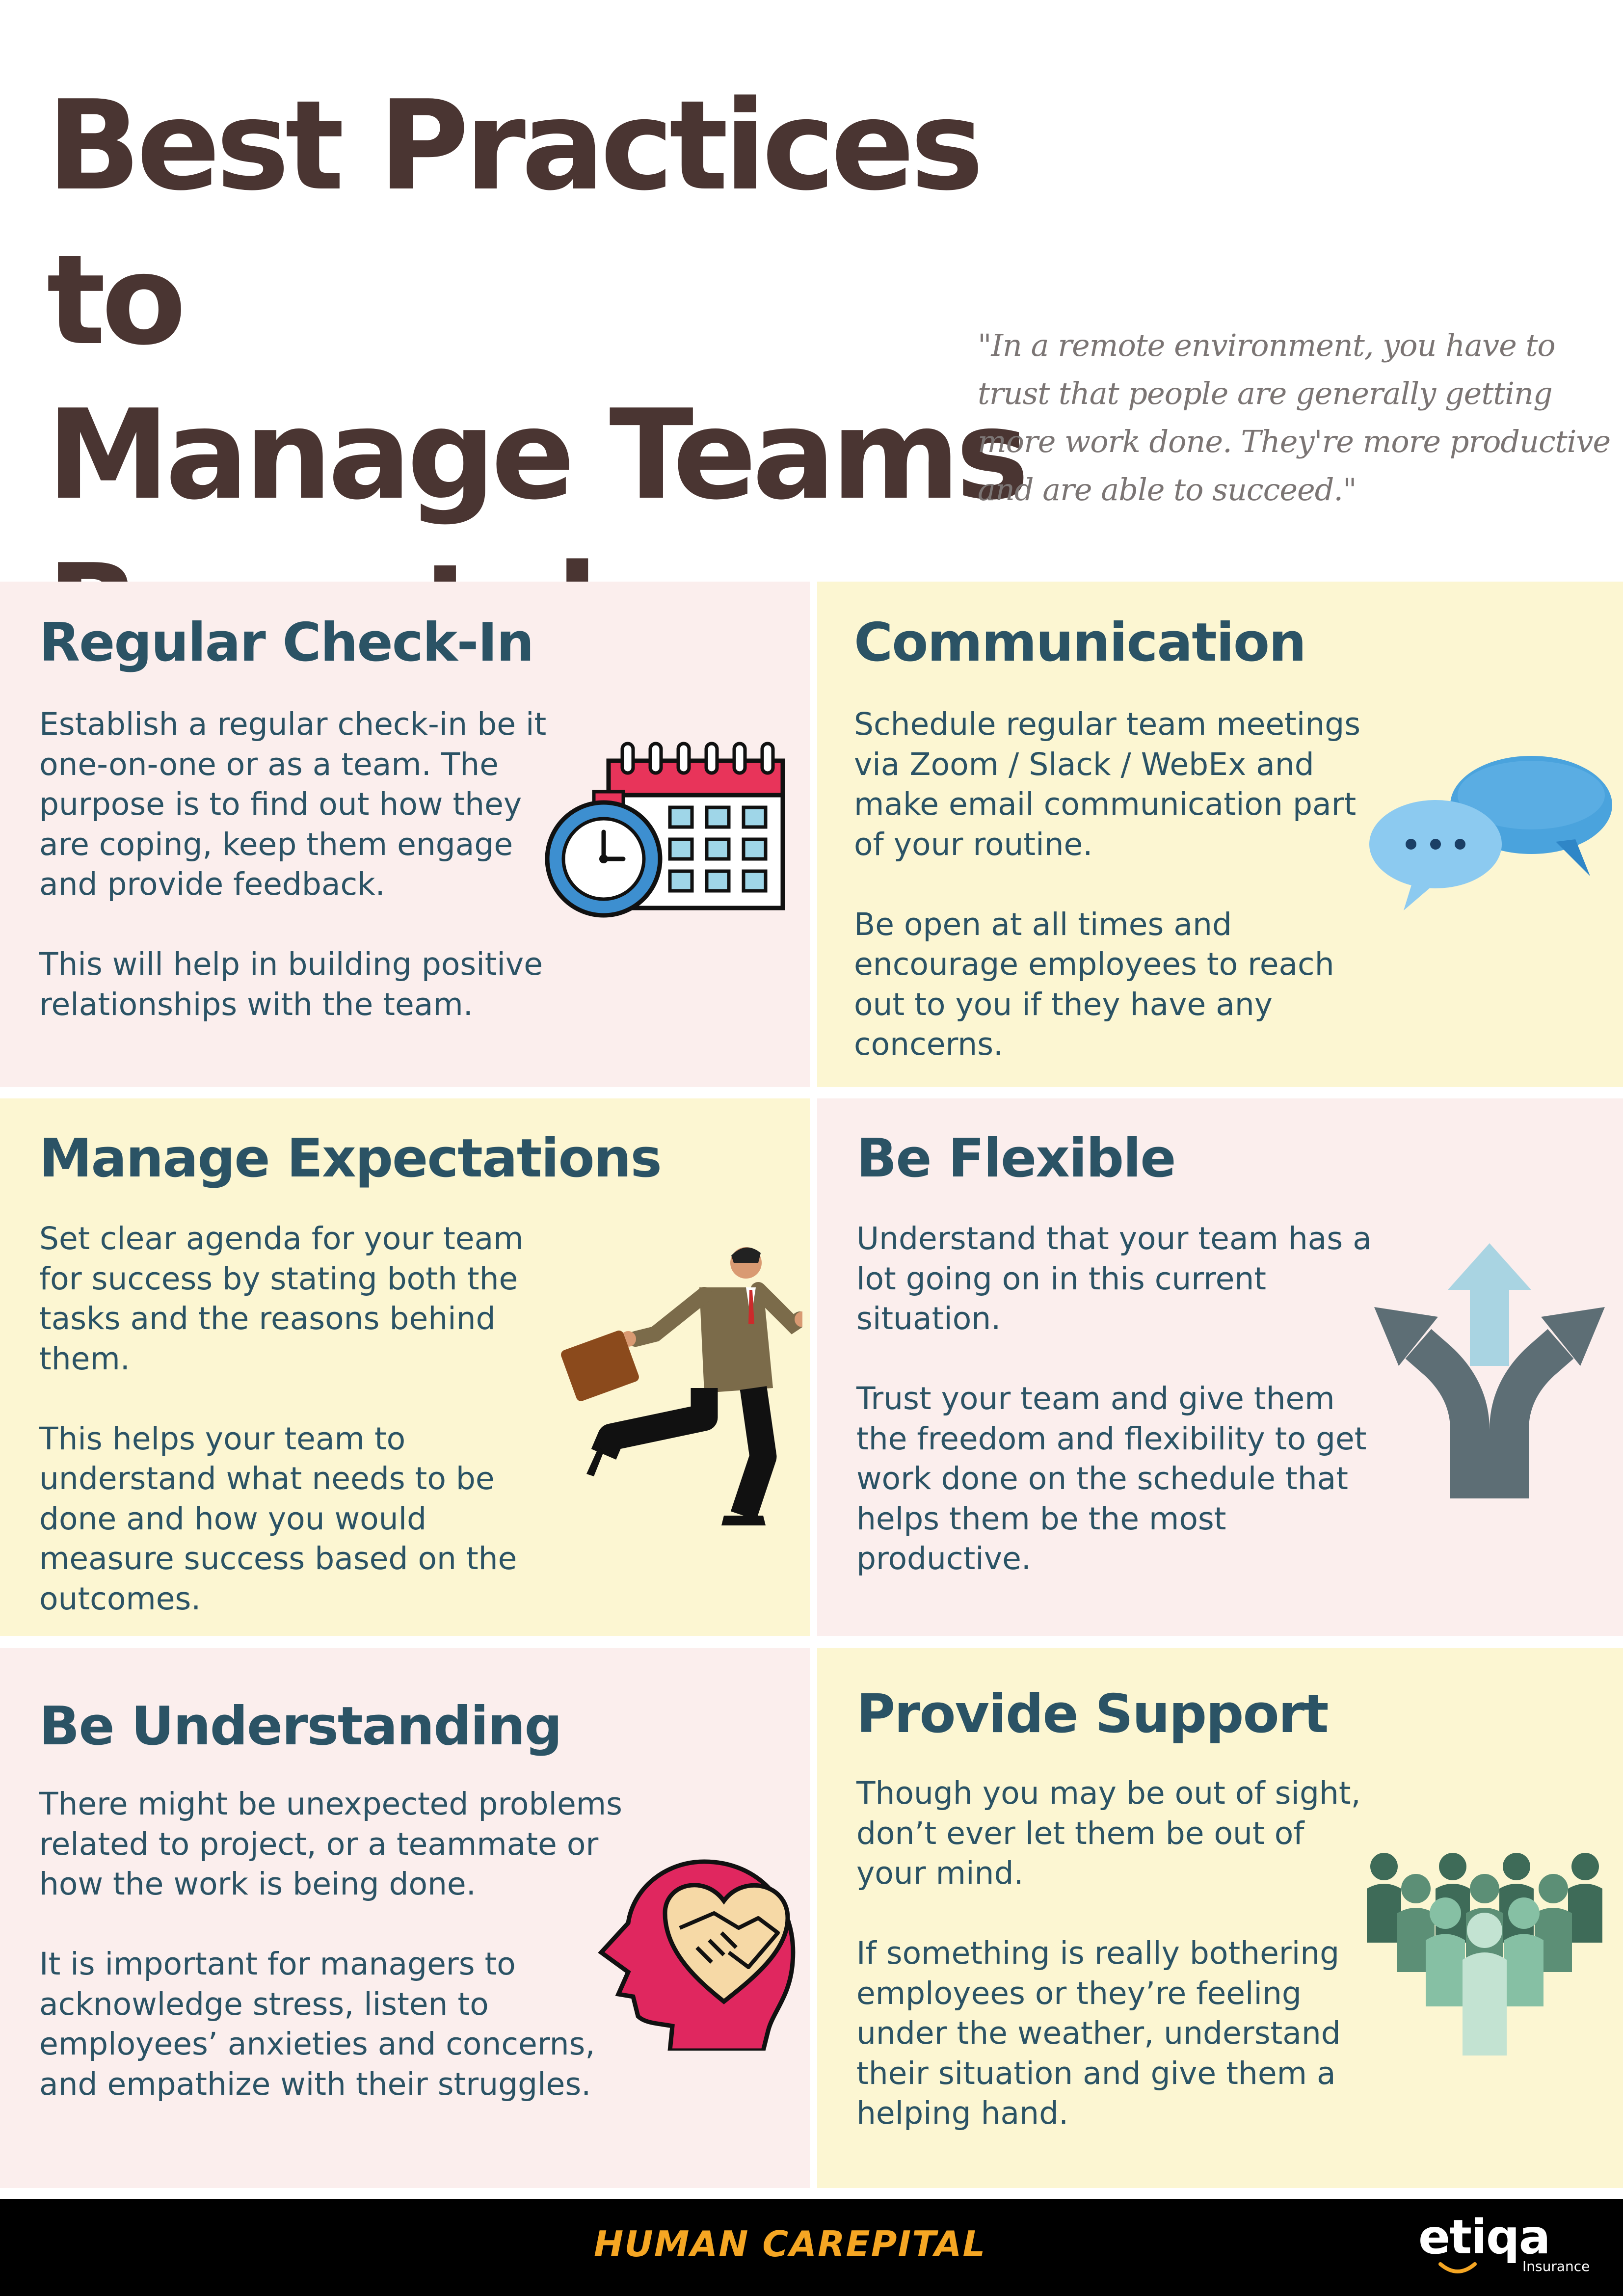 This screenshot has width=1623, height=2296. What do you see at coordinates (667, 832) in the screenshot?
I see `calendar-stopwatch-icon` at bounding box center [667, 832].